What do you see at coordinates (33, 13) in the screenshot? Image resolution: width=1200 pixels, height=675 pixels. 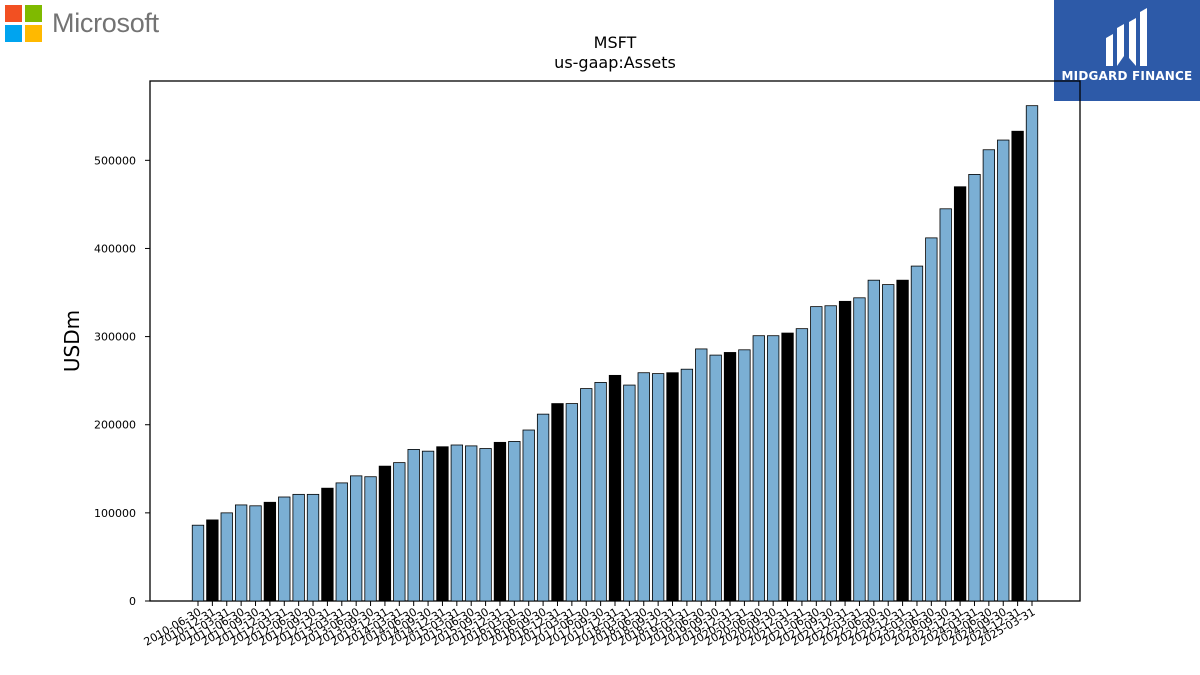 I see `logo-square-green` at bounding box center [33, 13].